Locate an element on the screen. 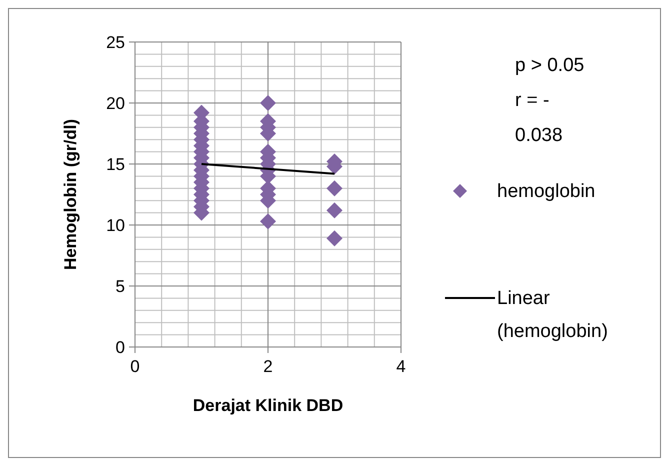  x-tick-label: 2 is located at coordinates (268, 366).